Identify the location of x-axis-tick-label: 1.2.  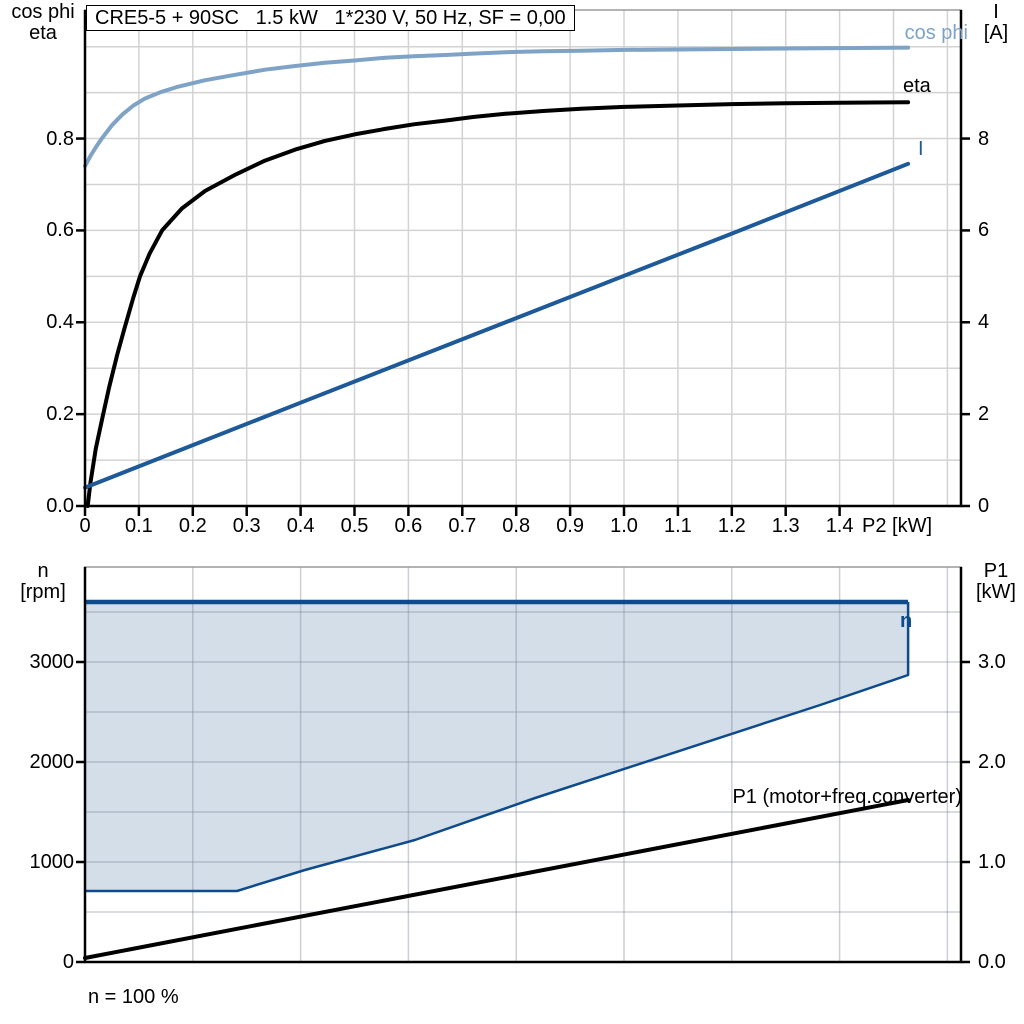
(731, 526).